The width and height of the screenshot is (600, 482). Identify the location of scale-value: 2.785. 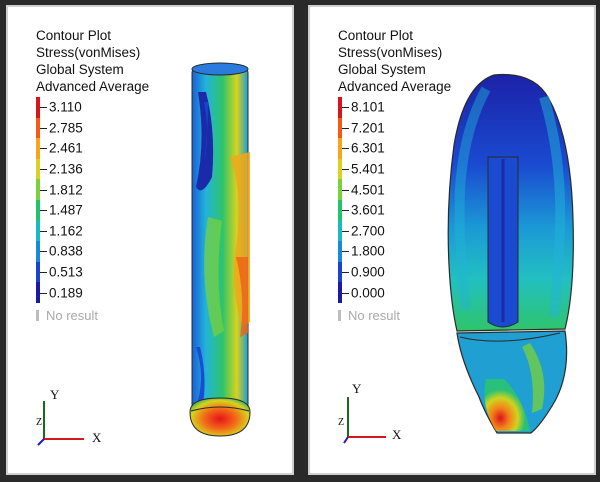
(66, 128).